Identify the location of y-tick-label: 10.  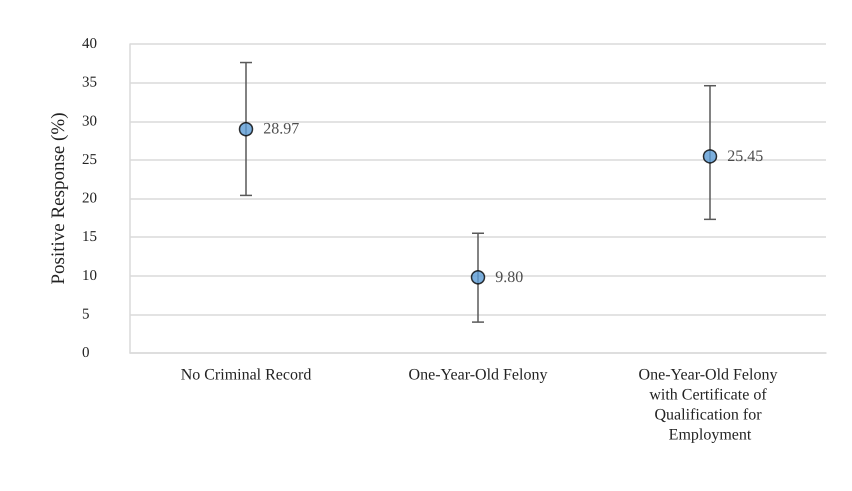
(89, 276).